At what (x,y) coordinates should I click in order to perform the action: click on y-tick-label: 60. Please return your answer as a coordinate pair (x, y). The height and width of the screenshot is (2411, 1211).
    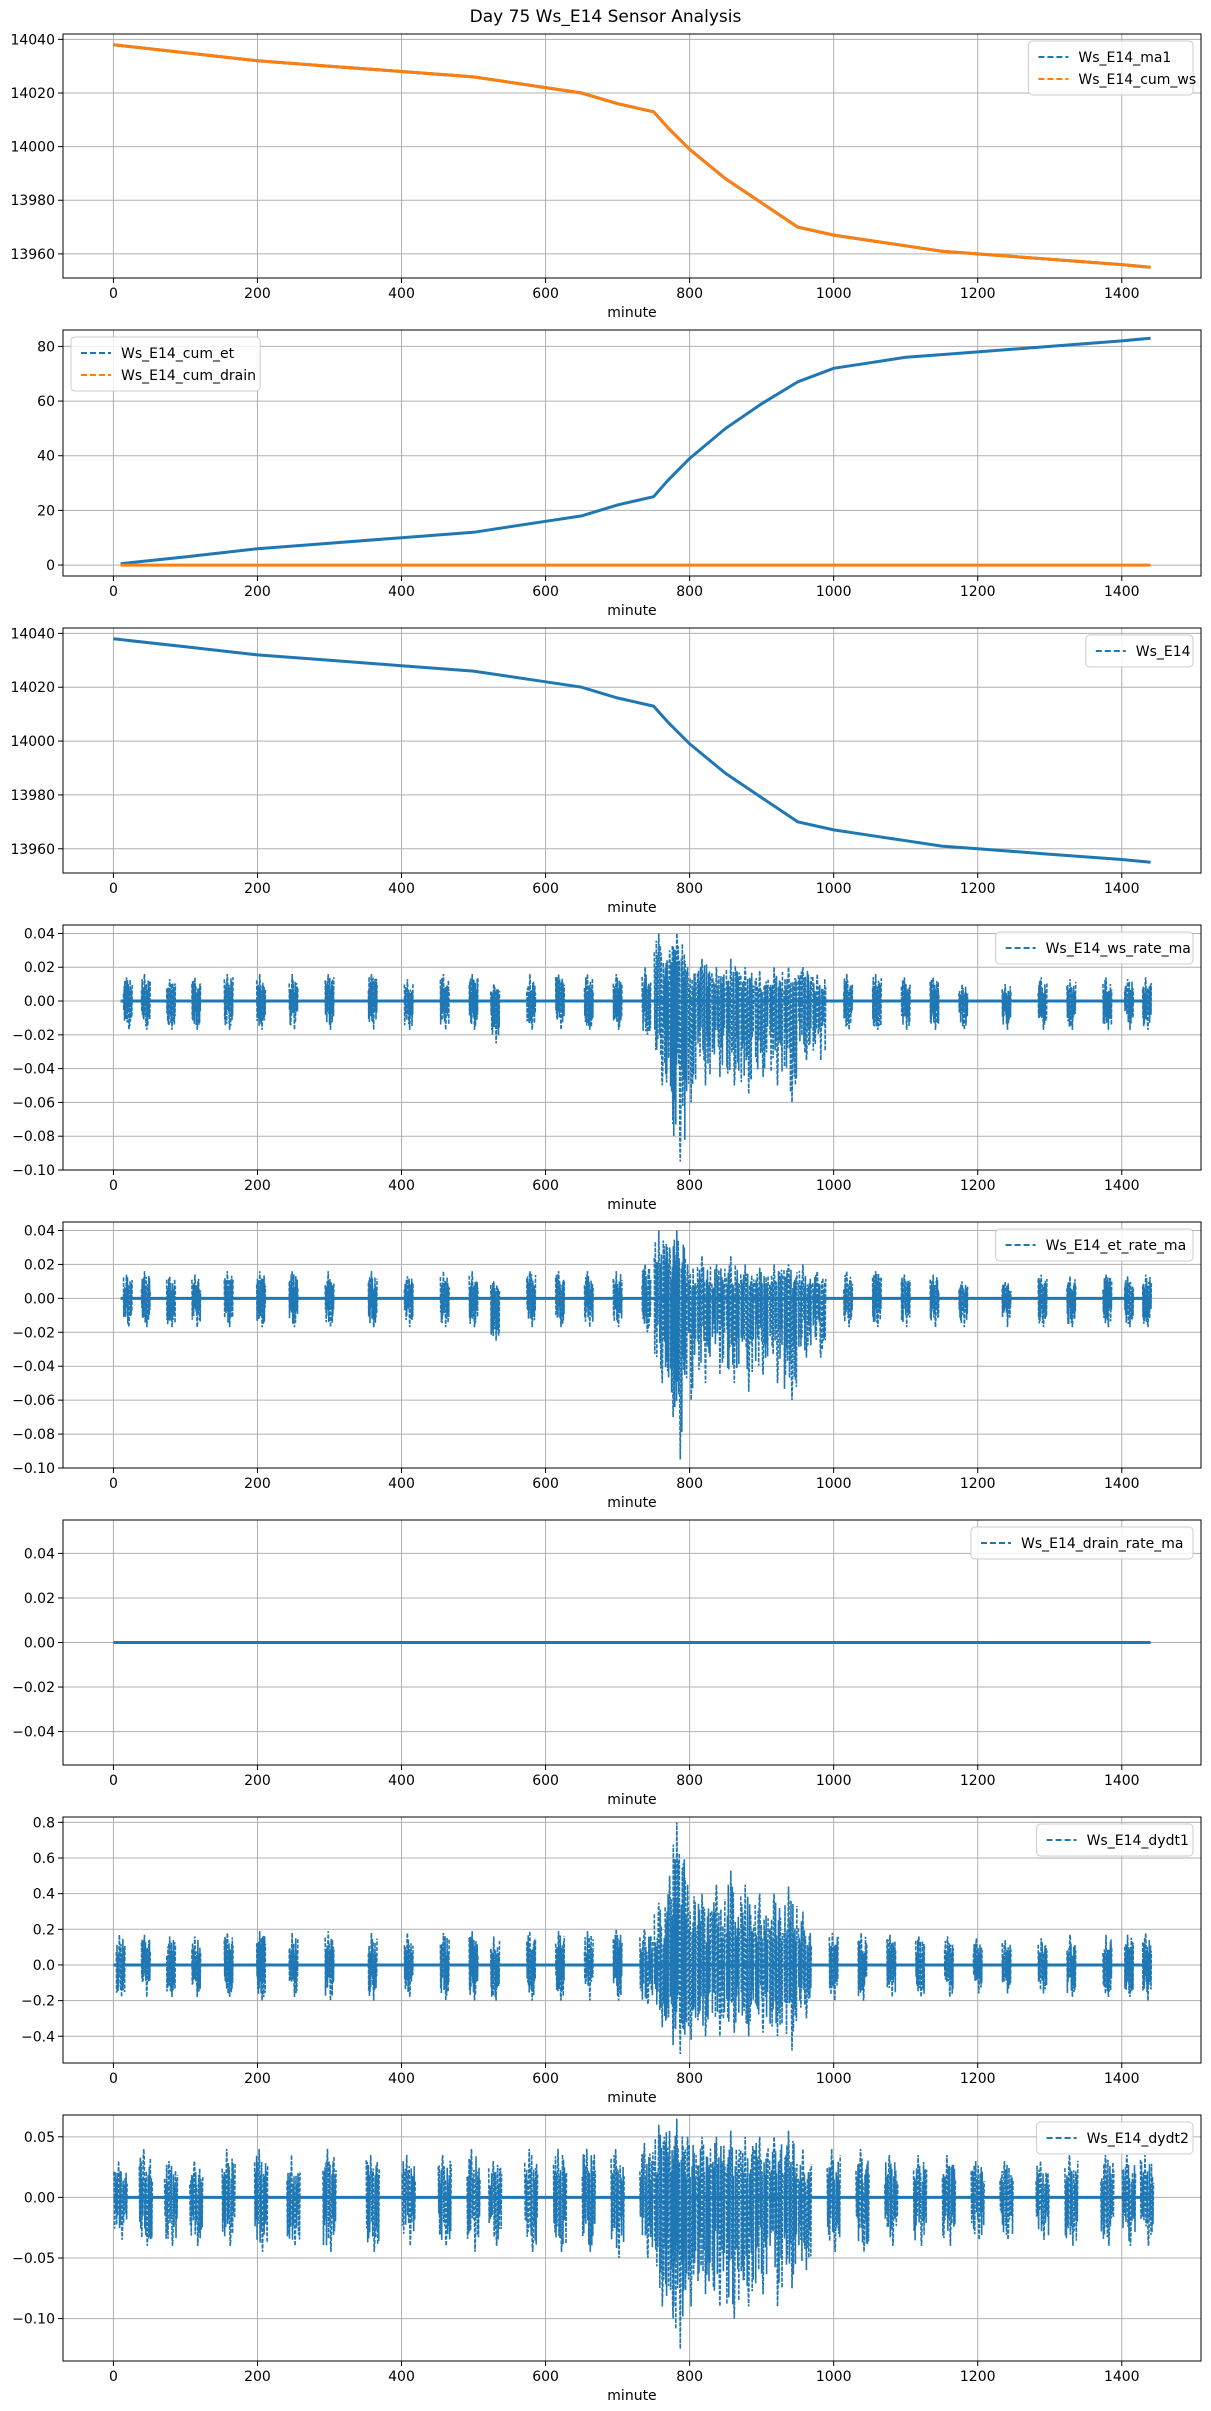
    Looking at the image, I should click on (46, 402).